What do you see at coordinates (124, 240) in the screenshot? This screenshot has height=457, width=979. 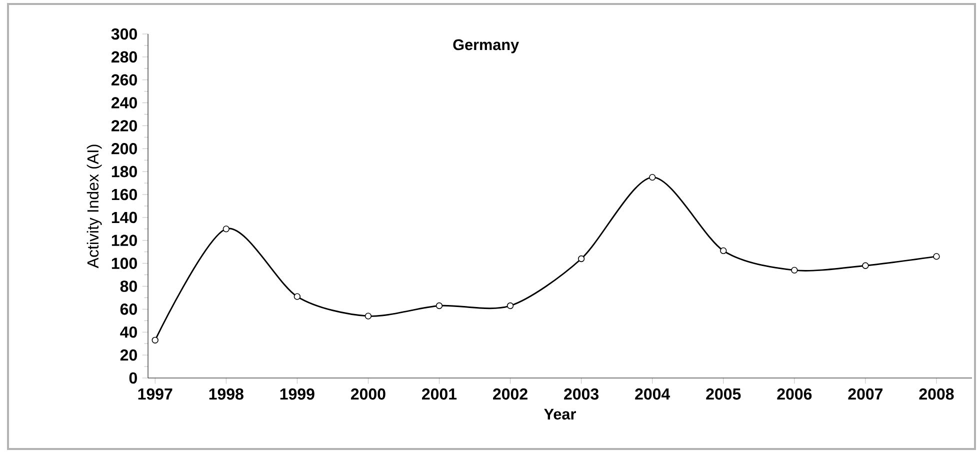 I see `y-tick-label: 120` at bounding box center [124, 240].